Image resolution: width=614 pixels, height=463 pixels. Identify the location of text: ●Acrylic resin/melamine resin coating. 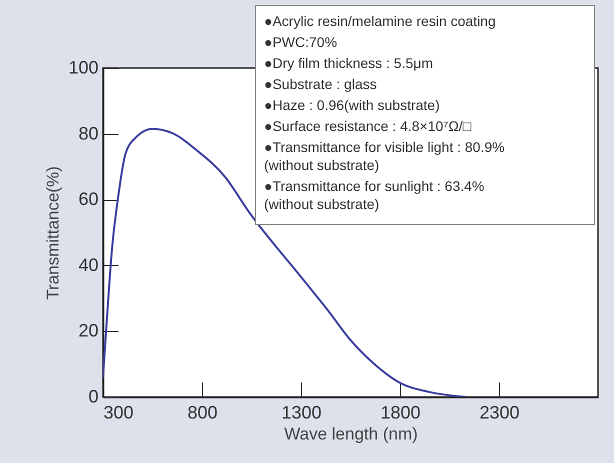
(380, 21).